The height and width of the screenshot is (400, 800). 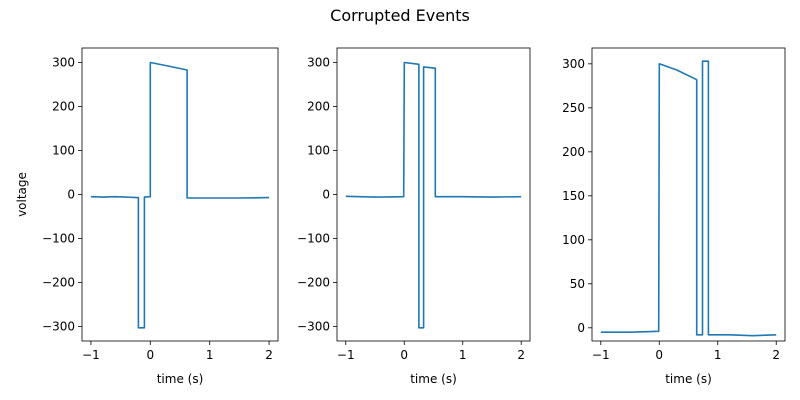 What do you see at coordinates (91, 355) in the screenshot?
I see `x-tick-label-1-1: −1` at bounding box center [91, 355].